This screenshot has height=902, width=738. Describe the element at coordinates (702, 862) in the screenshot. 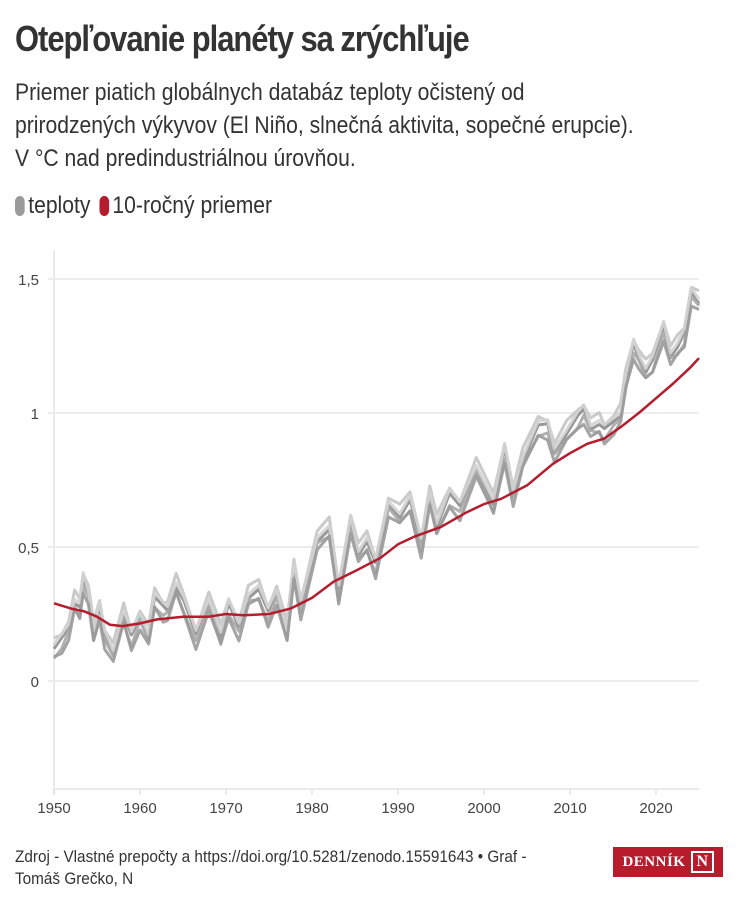

I see `logo-n-icon: N` at that location.